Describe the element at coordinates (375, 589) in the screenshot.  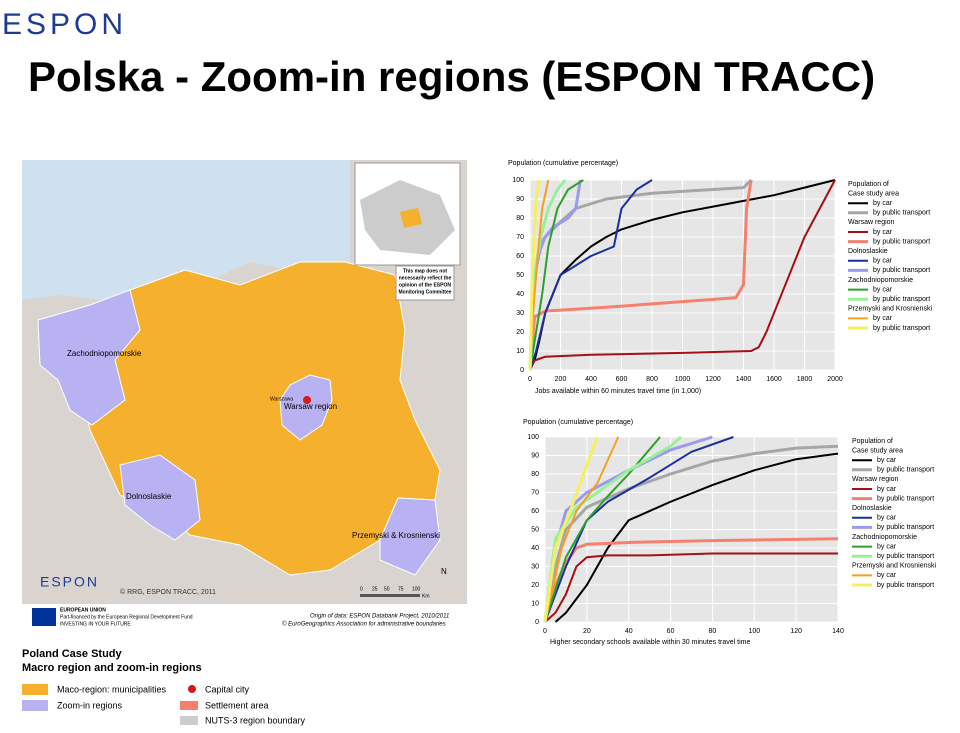
I see `scale-label: 25` at that location.